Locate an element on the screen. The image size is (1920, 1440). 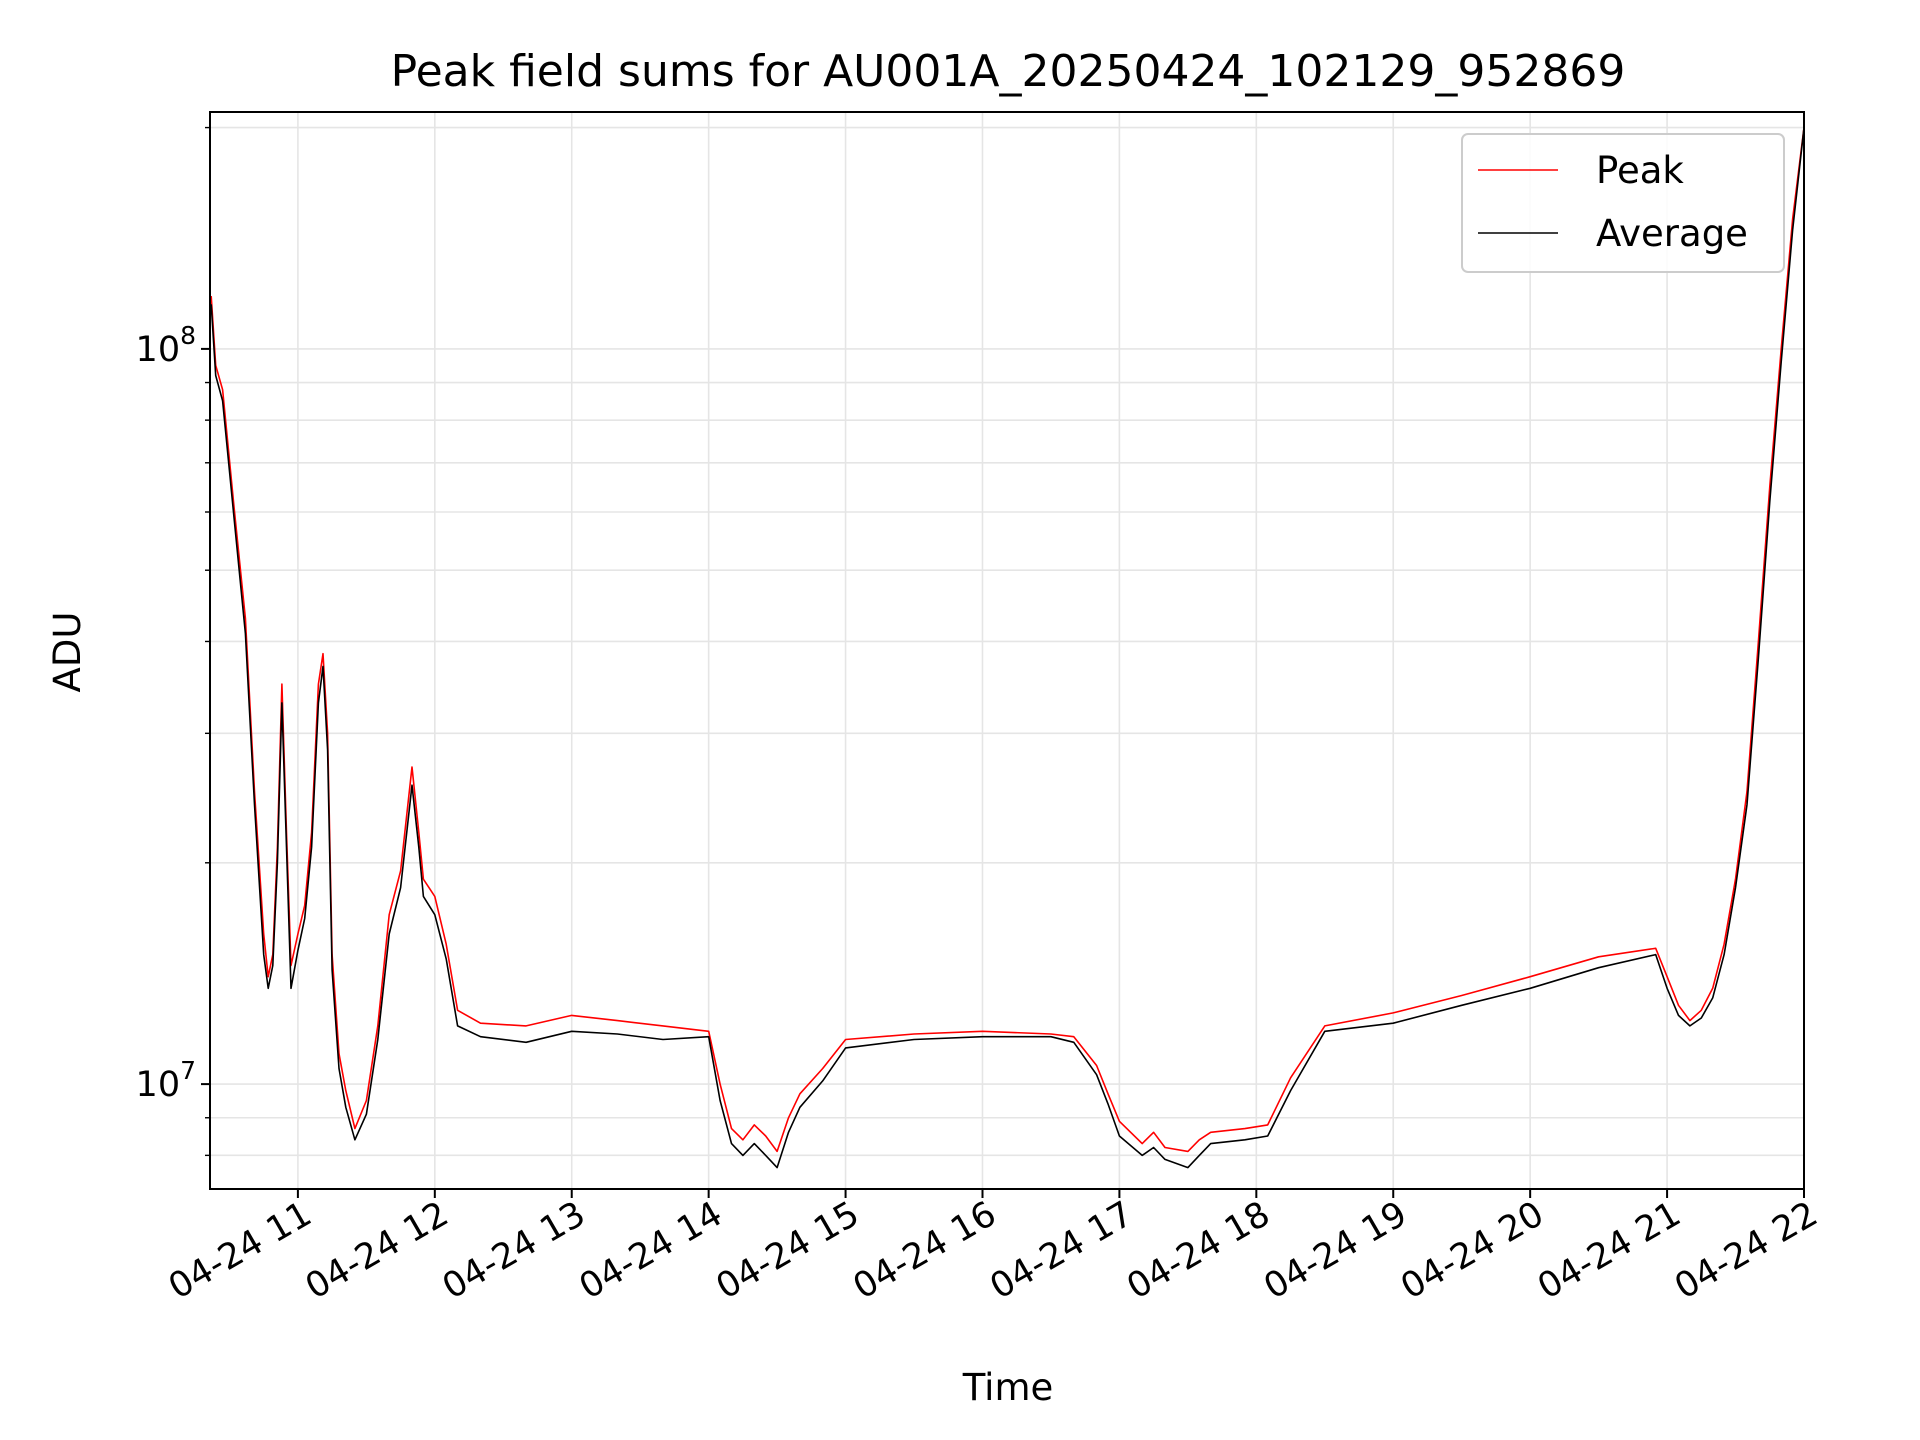
y-axis-label: ADU is located at coordinates (67, 652).